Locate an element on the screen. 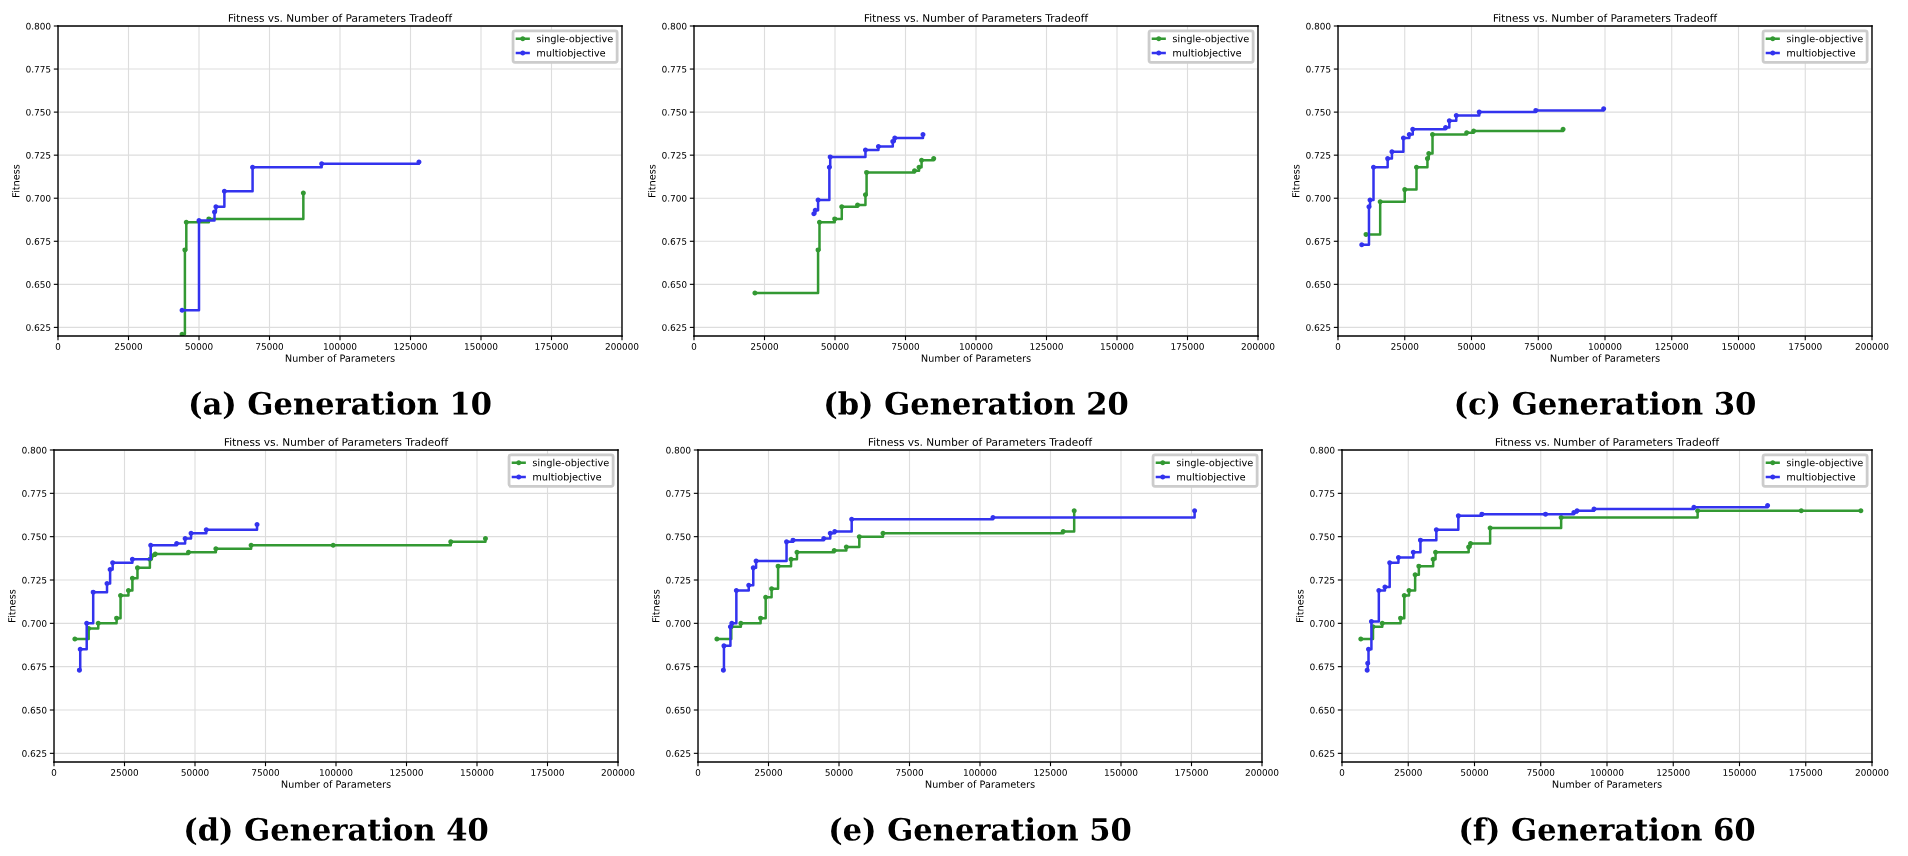 Image resolution: width=1908 pixels, height=856 pixels. text: (d) Generation 40 is located at coordinates (337, 831).